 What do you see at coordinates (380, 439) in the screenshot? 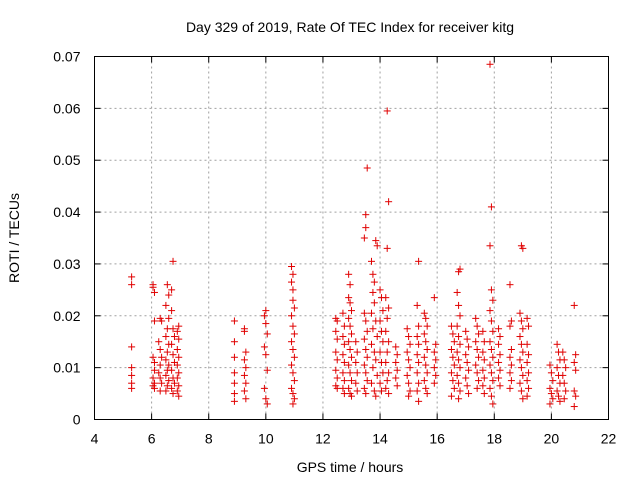
I see `x-tick-label: 14` at bounding box center [380, 439].